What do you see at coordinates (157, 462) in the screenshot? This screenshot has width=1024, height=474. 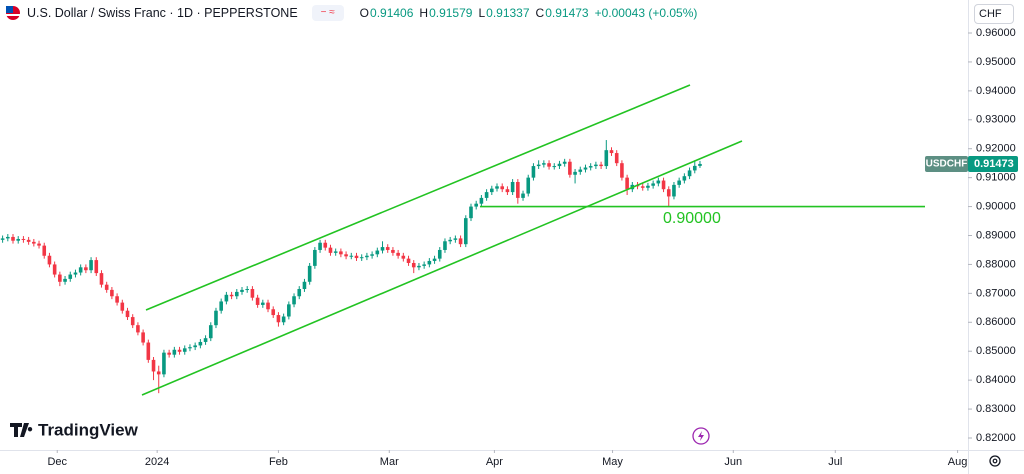 I see `x-tick-label: 2024` at bounding box center [157, 462].